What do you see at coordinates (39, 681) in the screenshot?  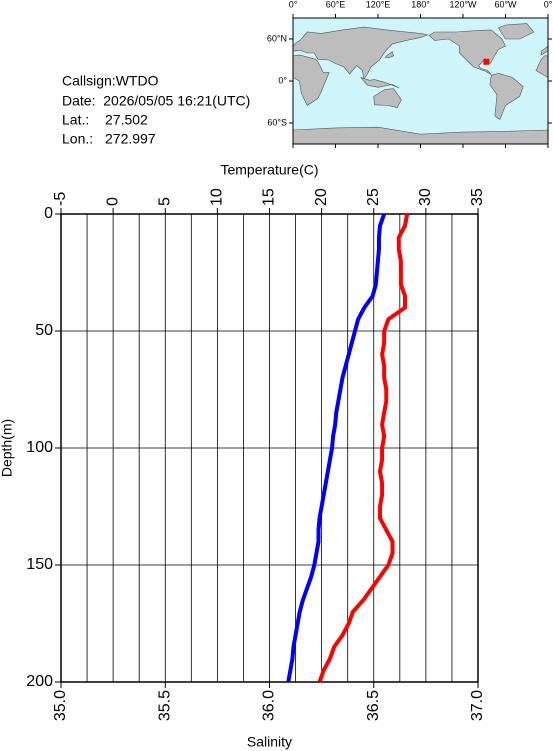 I see `y-tick-label: 200` at bounding box center [39, 681].